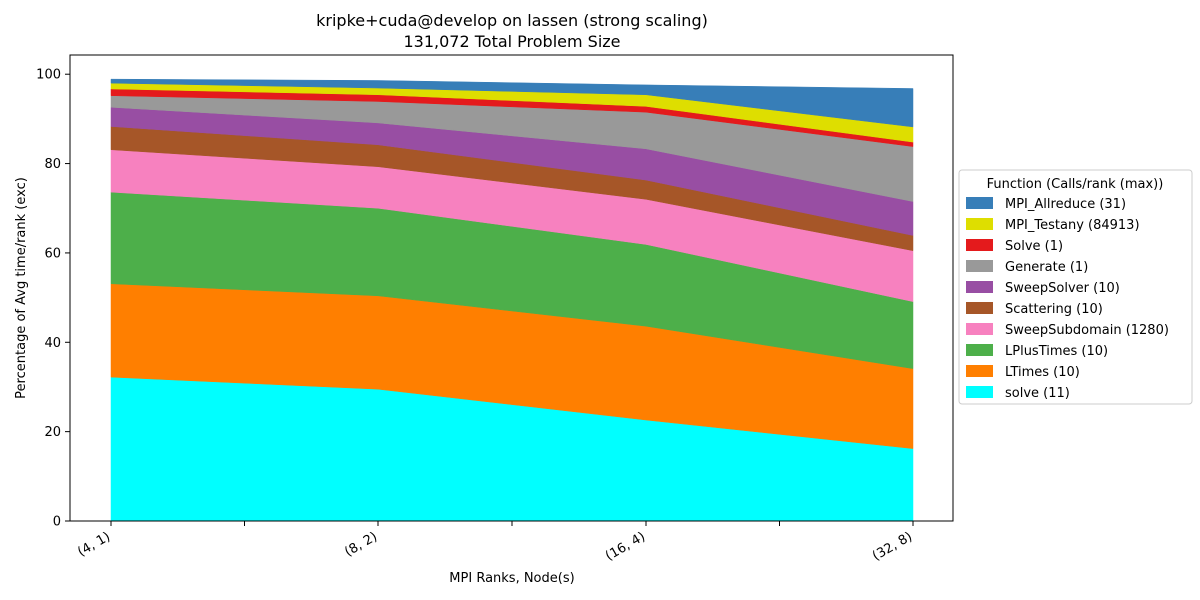  I want to click on y-tick-label-20: 20, so click(52, 432).